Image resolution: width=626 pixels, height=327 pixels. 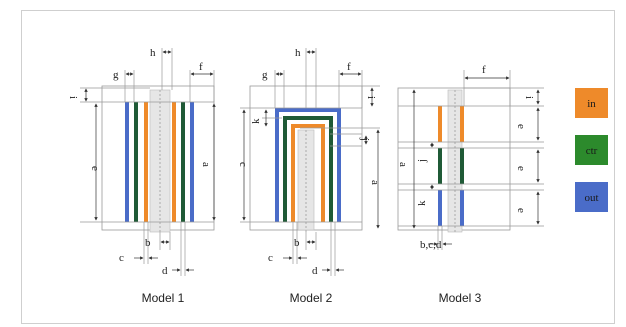 What do you see at coordinates (529, 97) in the screenshot?
I see `model-3-label-i: i` at bounding box center [529, 97].